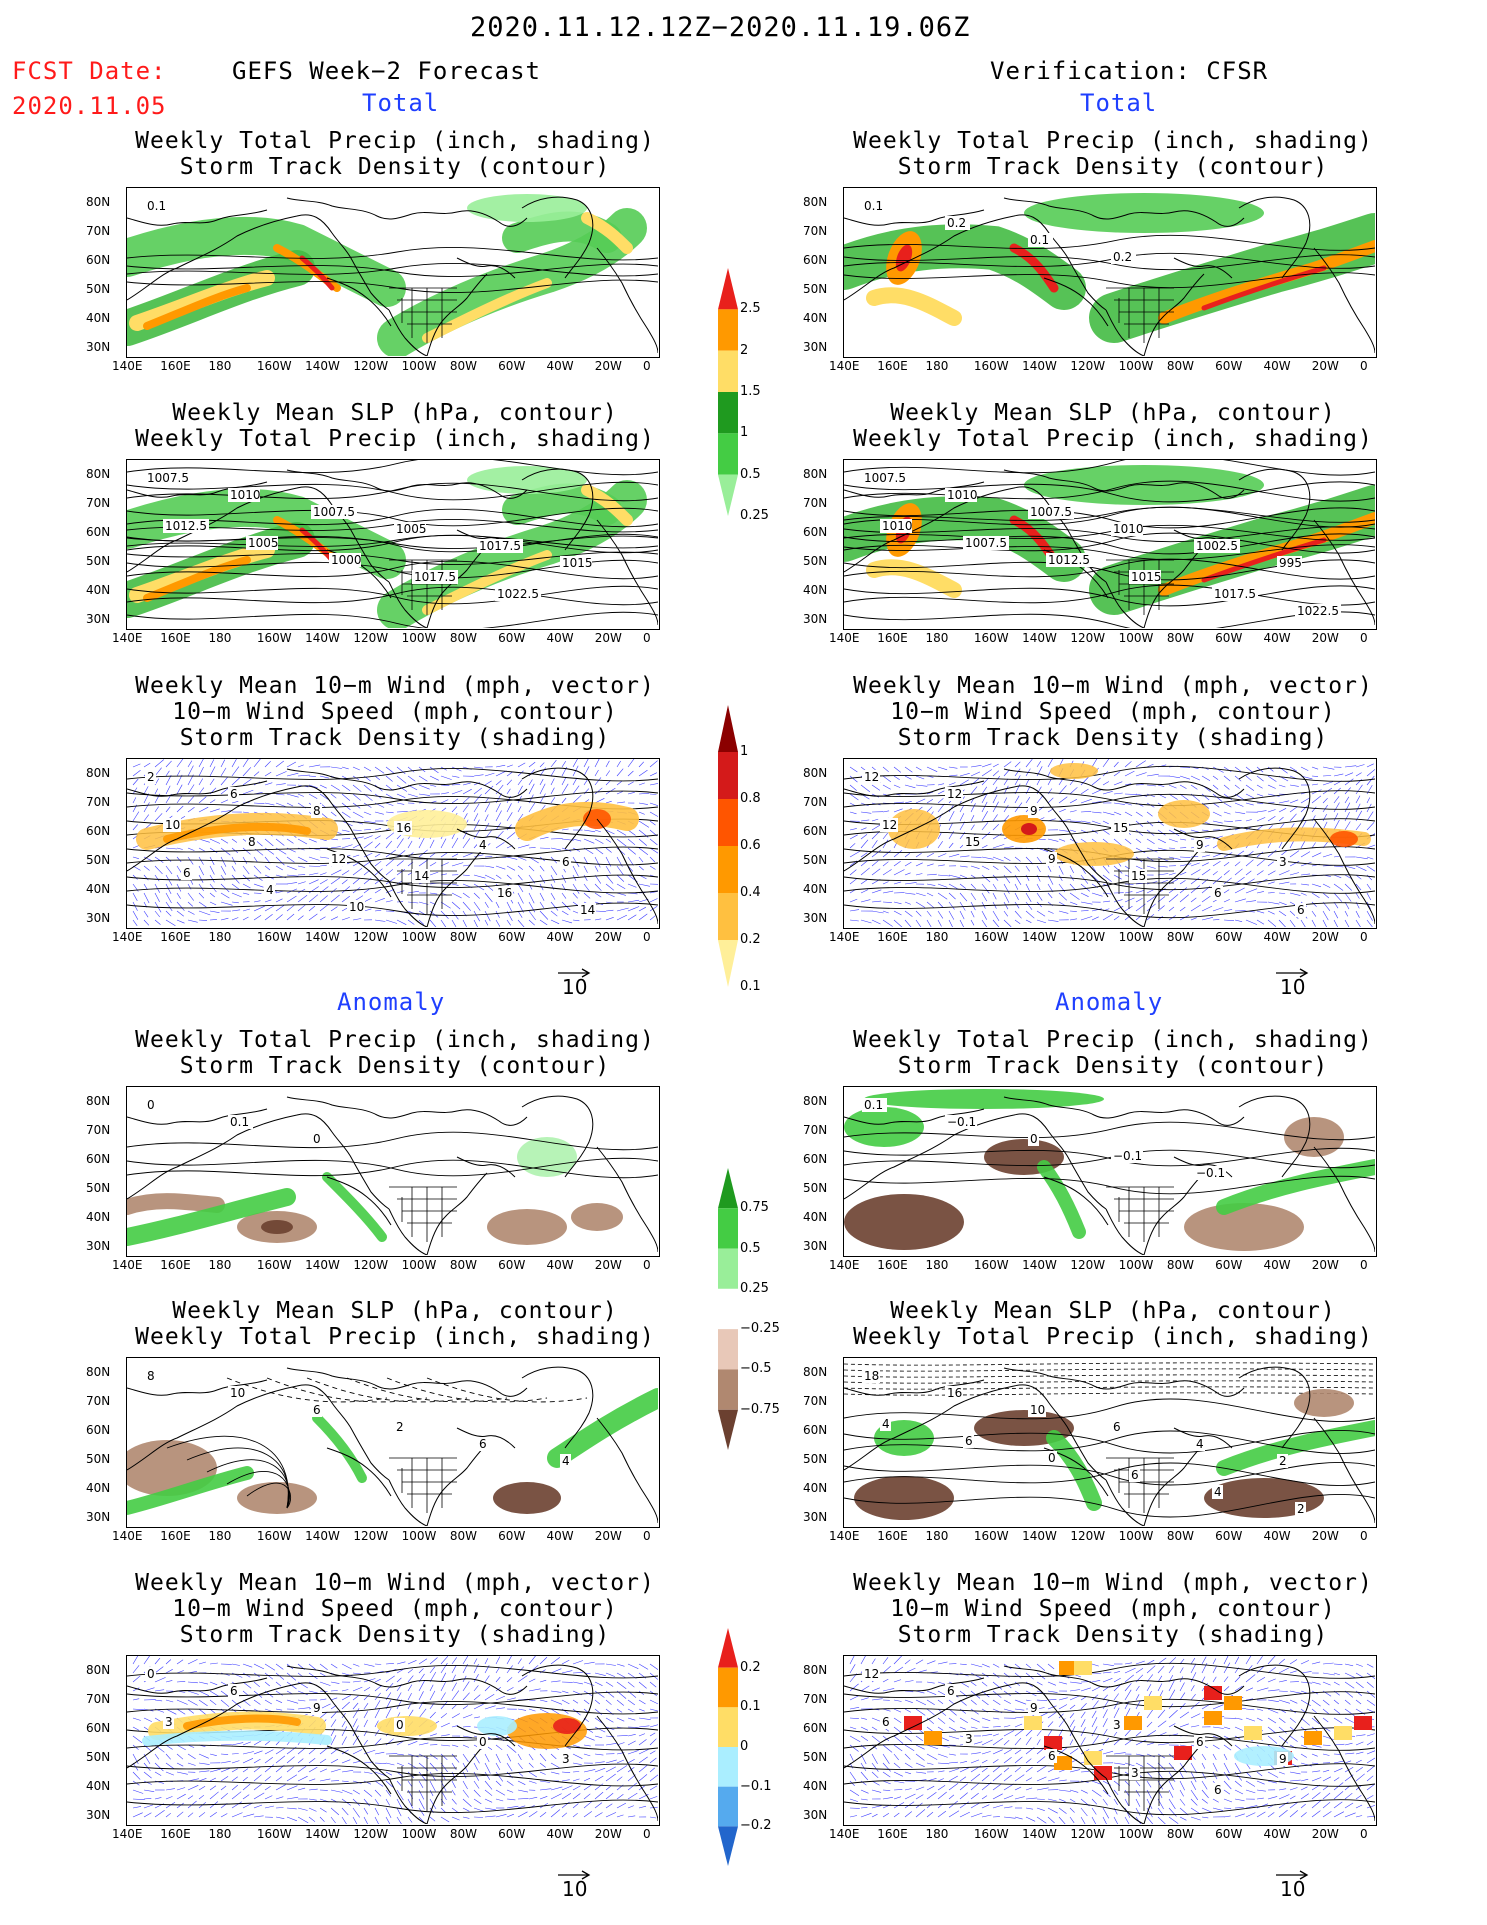  I want to click on map-total-wind-forecast: 2 6 8 16 4 6 10 8 12 14 16 14 6 4 10, so click(393, 843).